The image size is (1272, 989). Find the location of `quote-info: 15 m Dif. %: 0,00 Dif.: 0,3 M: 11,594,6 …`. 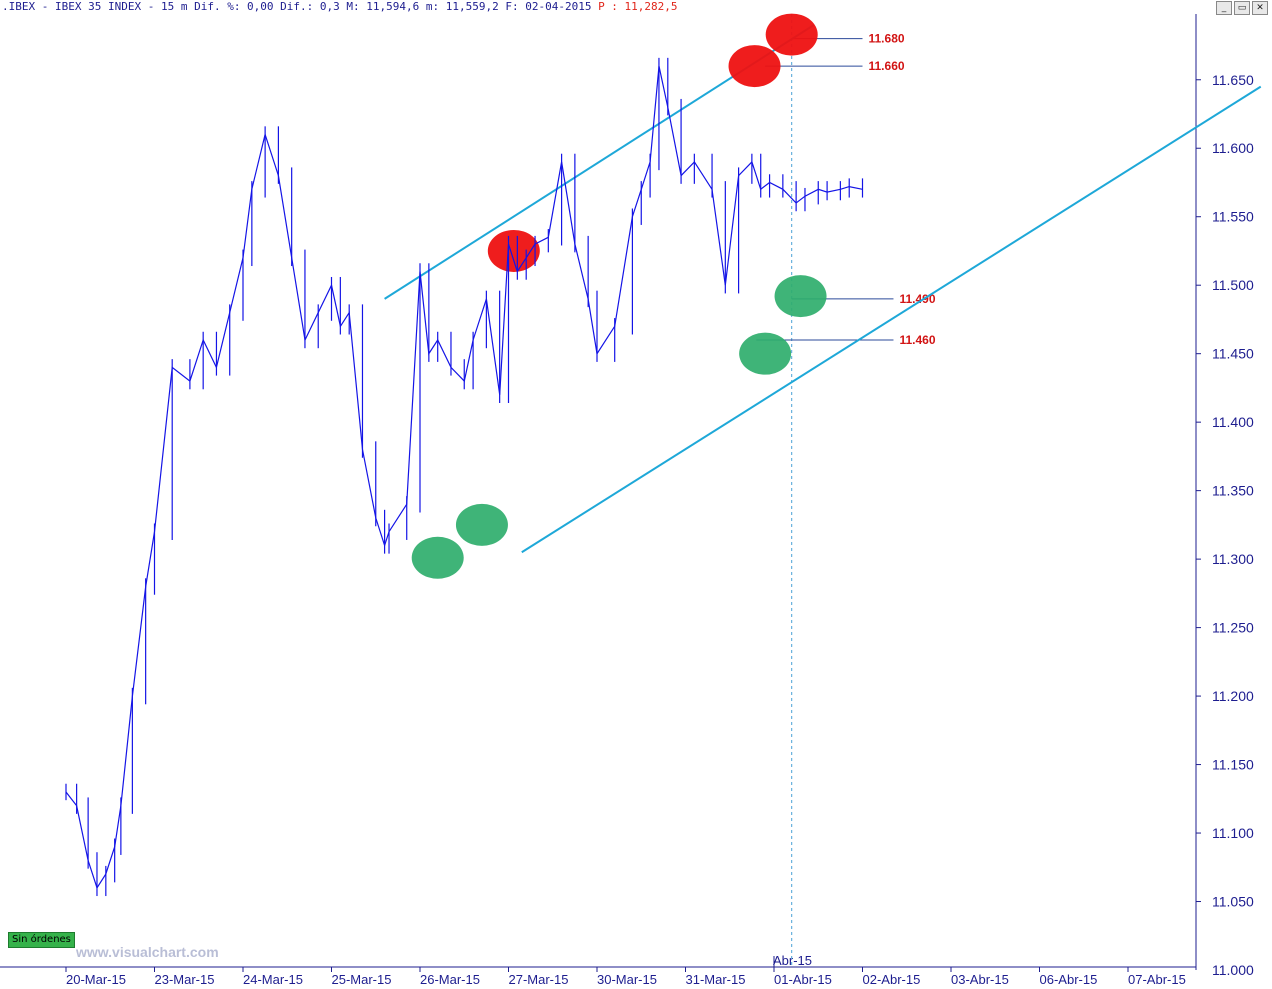

quote-info: 15 m Dif. %: 0,00 Dif.: 0,3 M: 11,594,6 … is located at coordinates (376, 6).